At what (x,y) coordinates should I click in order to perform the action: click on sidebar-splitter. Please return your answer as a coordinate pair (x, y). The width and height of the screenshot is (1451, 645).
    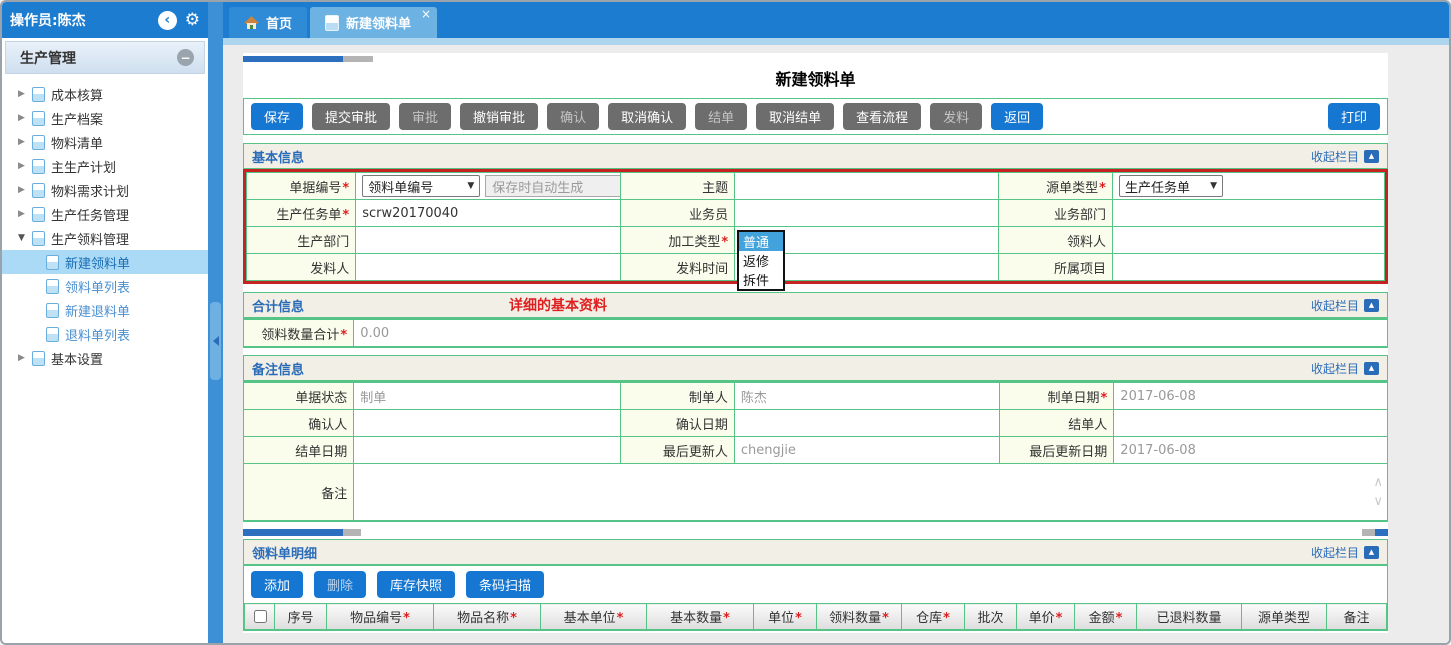
    Looking at the image, I should click on (215, 322).